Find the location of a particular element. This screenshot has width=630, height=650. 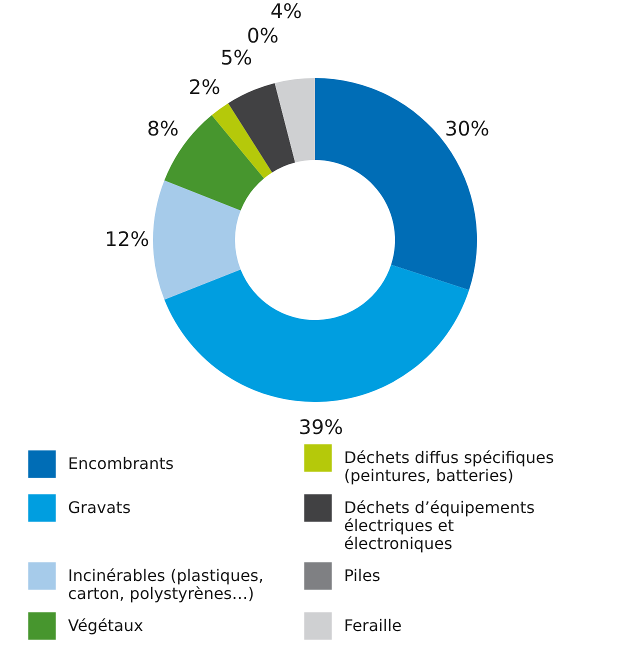

legend-label: Gravats is located at coordinates (99, 507).